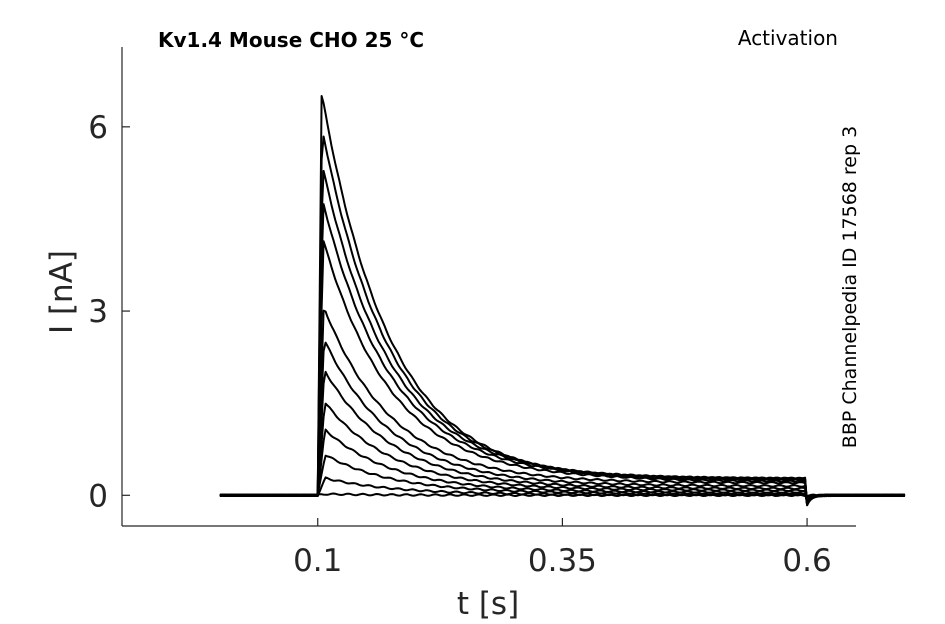 This screenshot has width=945, height=624. I want to click on y-axis-label: I [nA], so click(62, 292).